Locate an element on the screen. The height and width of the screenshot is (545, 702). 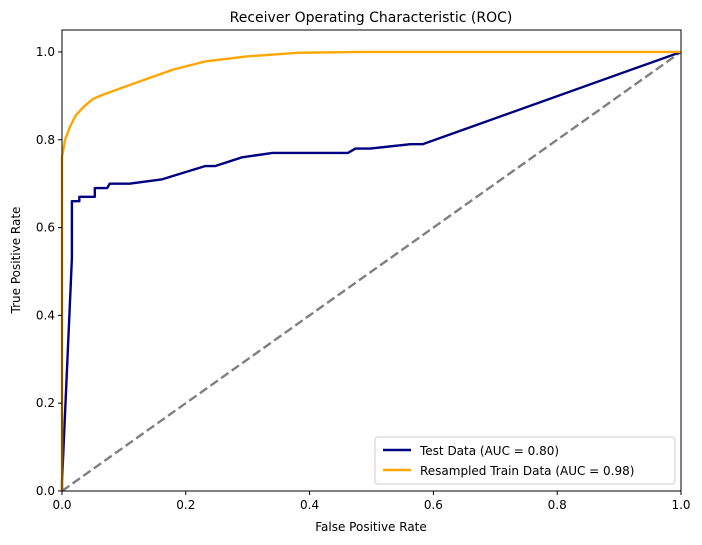
y-tick-label: 1.0 is located at coordinates (45, 52).